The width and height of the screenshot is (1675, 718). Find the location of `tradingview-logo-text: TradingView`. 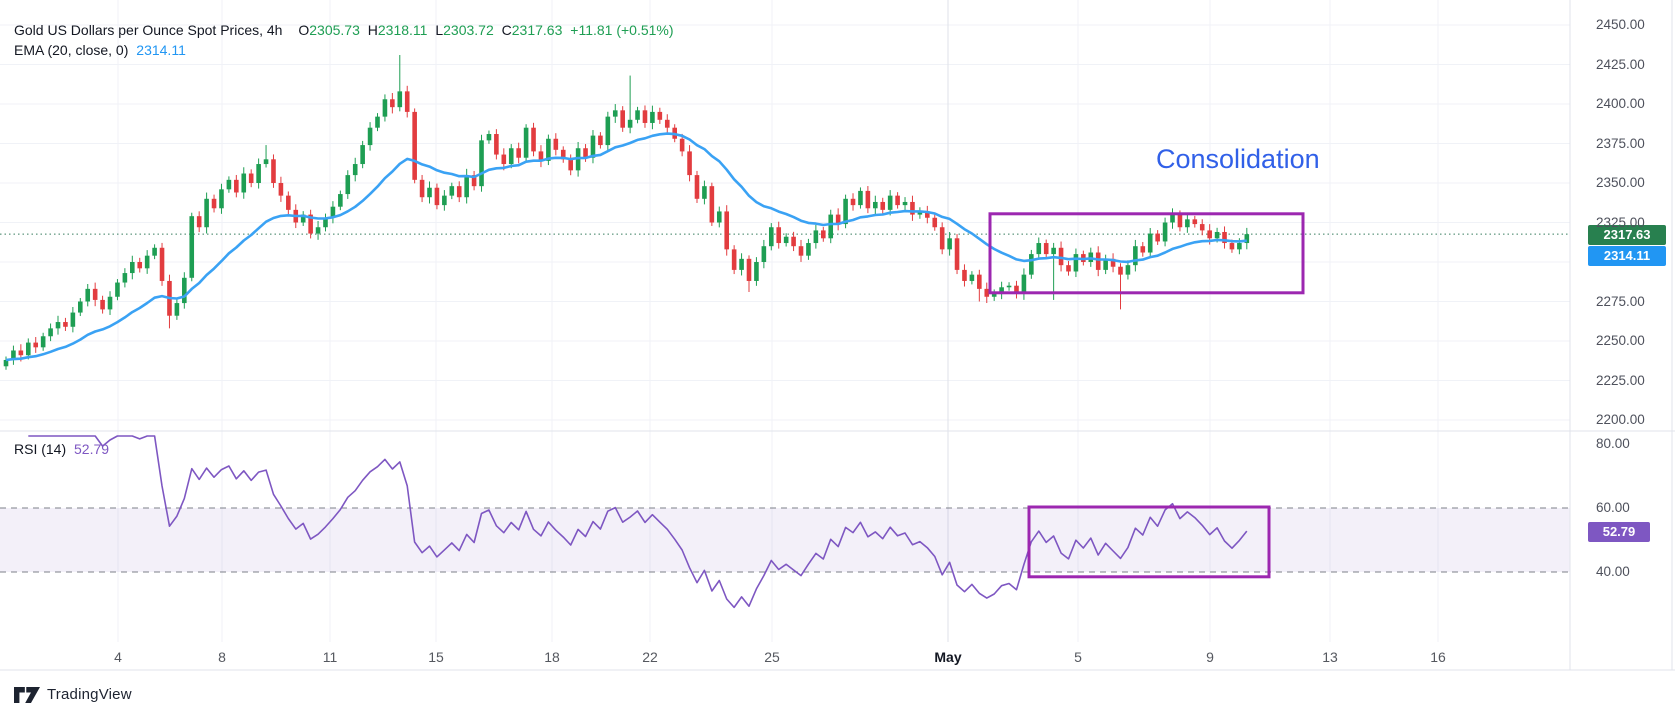

tradingview-logo-text: TradingView is located at coordinates (89, 694).